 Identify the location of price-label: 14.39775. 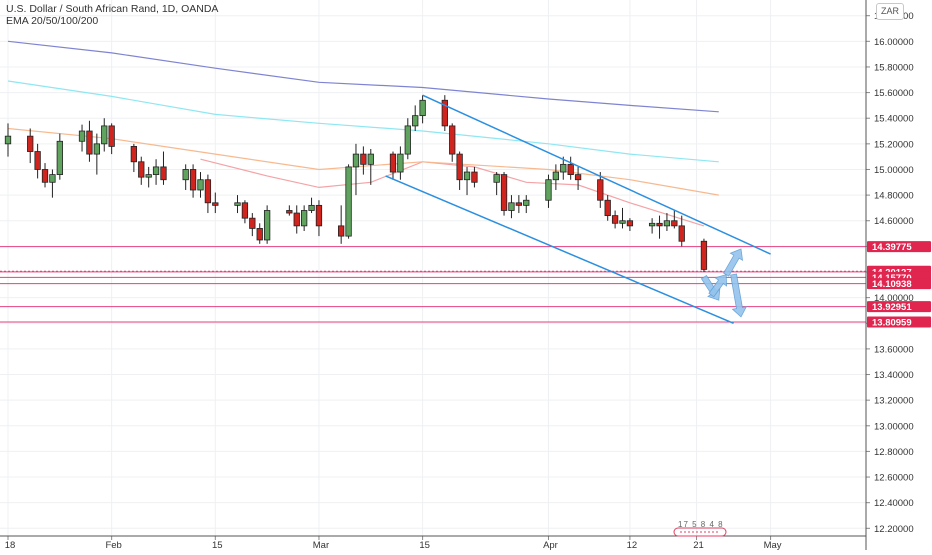
(892, 247).